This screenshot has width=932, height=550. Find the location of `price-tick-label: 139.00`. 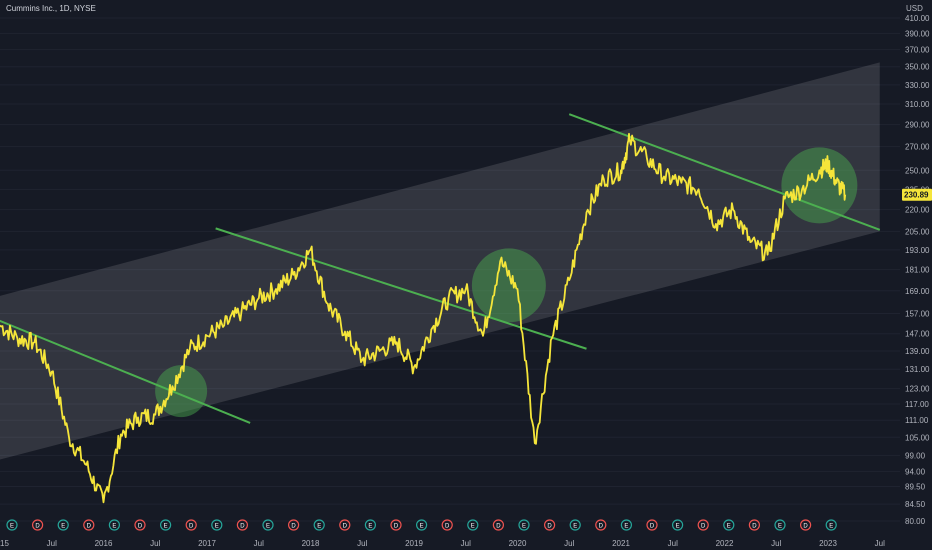

price-tick-label: 139.00 is located at coordinates (917, 351).